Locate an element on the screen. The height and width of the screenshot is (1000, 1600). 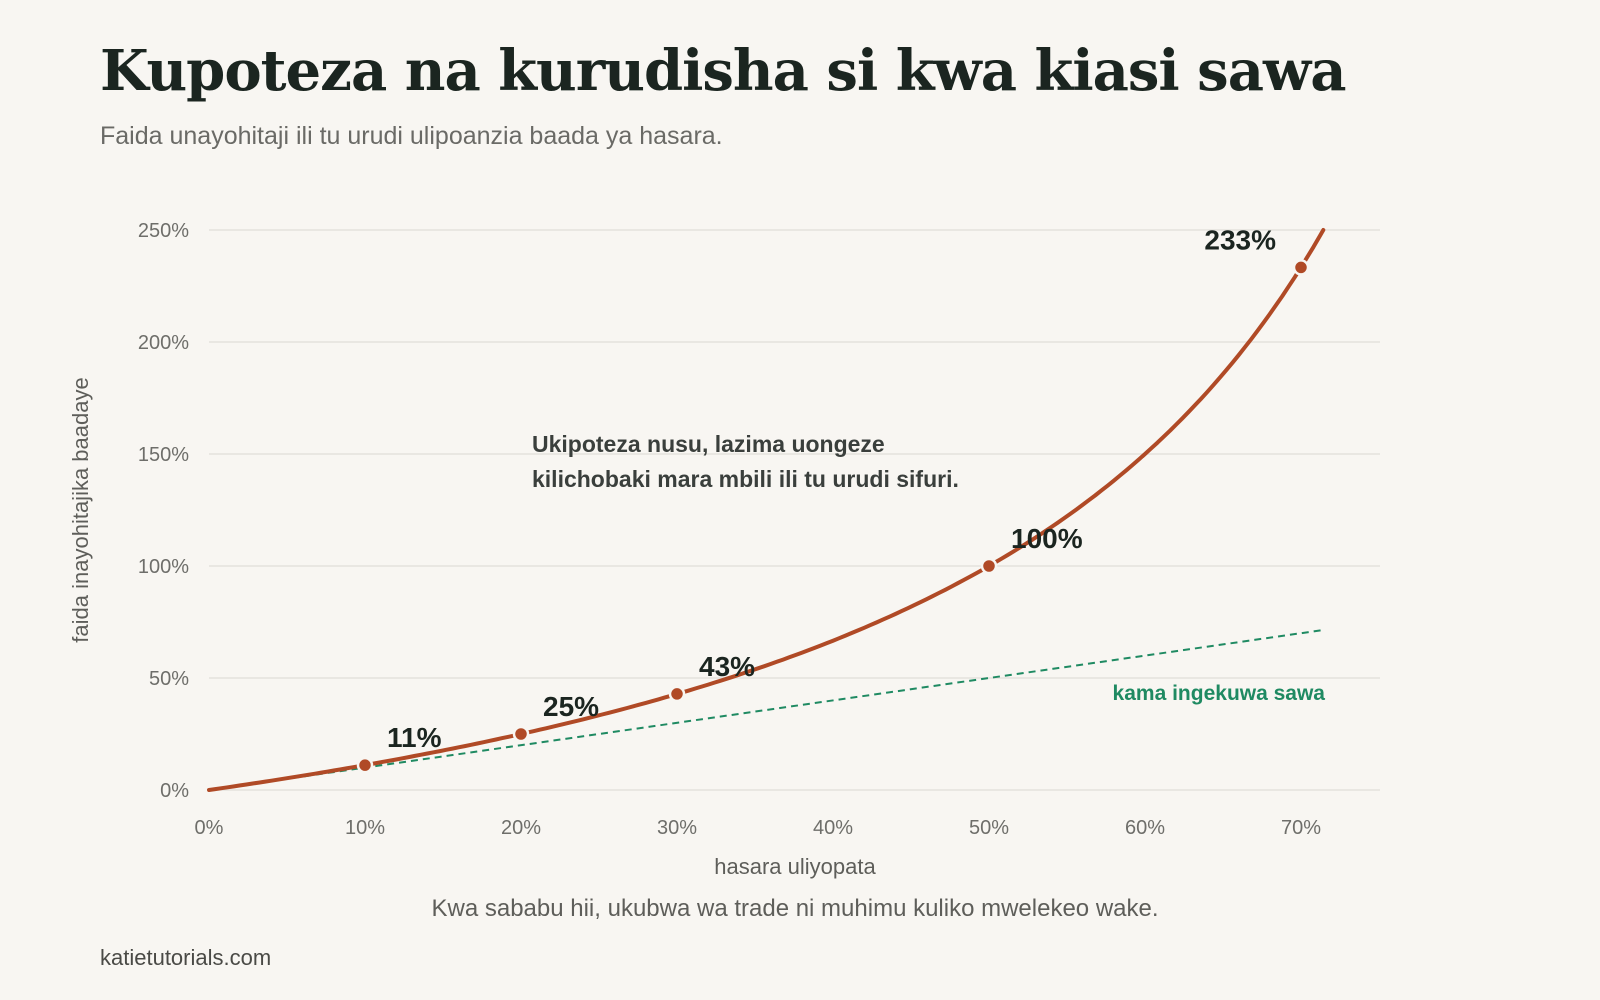
y-axis-ticks: 0% 50% 100% 150% 200% 250% is located at coordinates (163, 511).